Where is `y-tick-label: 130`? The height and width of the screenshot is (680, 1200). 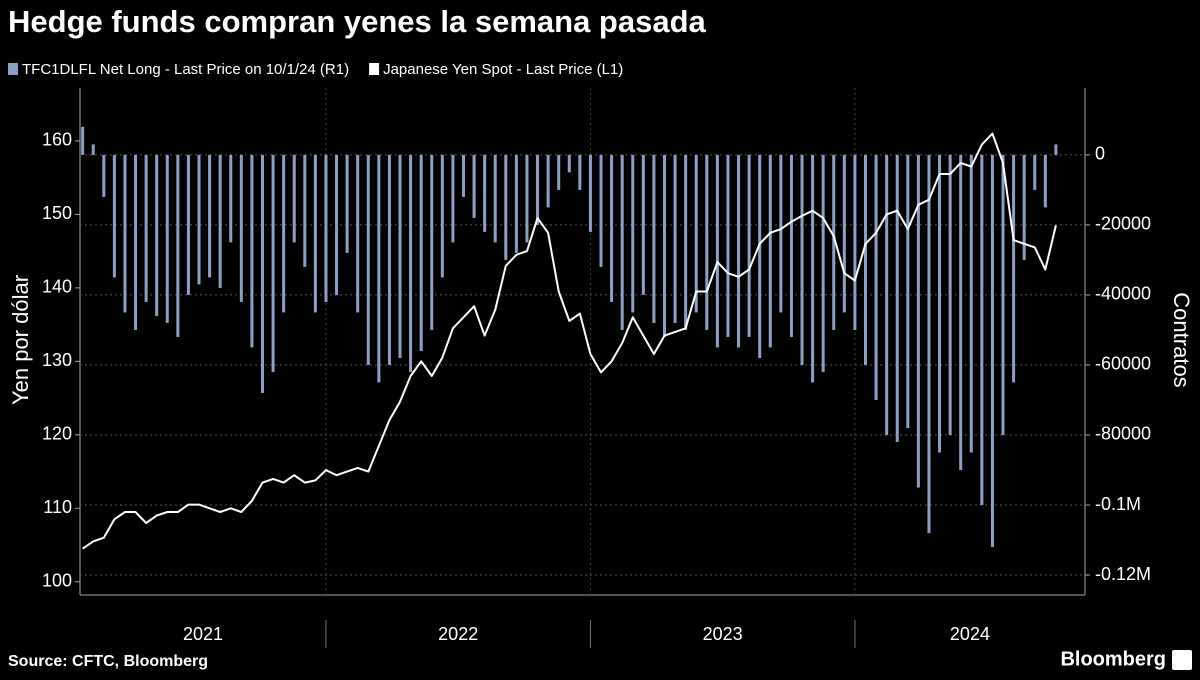
y-tick-label: 130 is located at coordinates (57, 360).